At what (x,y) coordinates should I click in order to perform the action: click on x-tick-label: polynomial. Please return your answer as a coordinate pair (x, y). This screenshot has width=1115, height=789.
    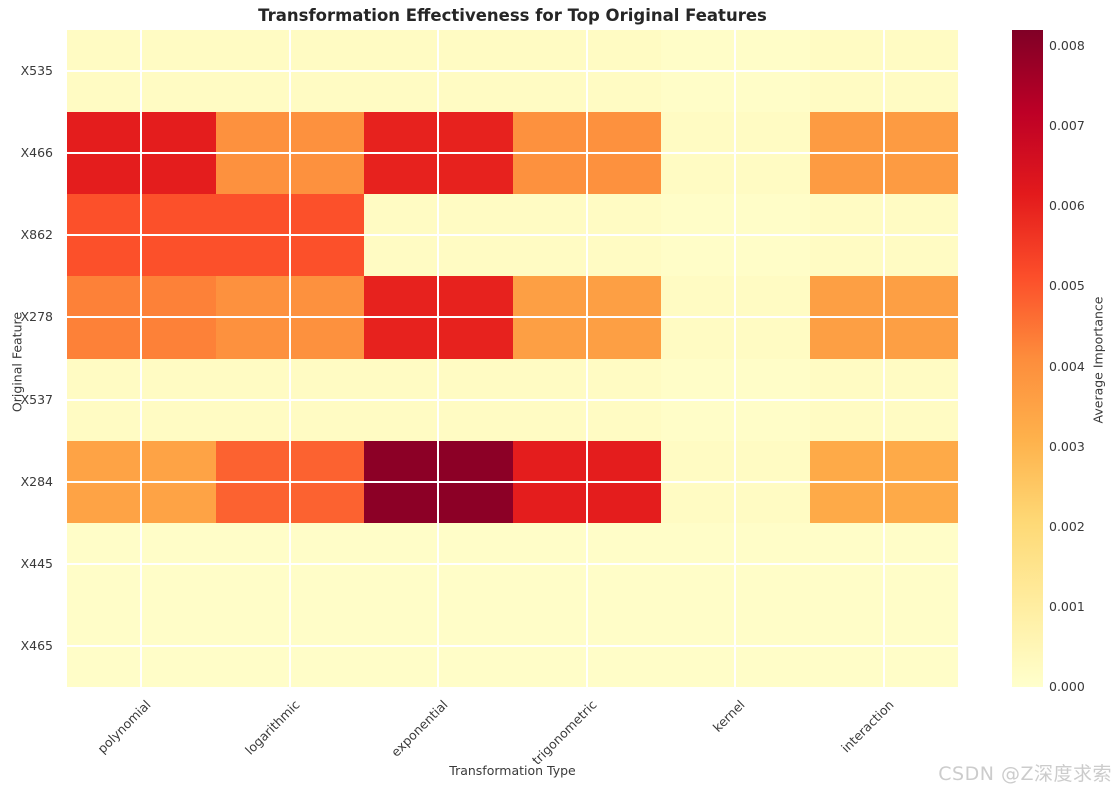
    Looking at the image, I should click on (124, 727).